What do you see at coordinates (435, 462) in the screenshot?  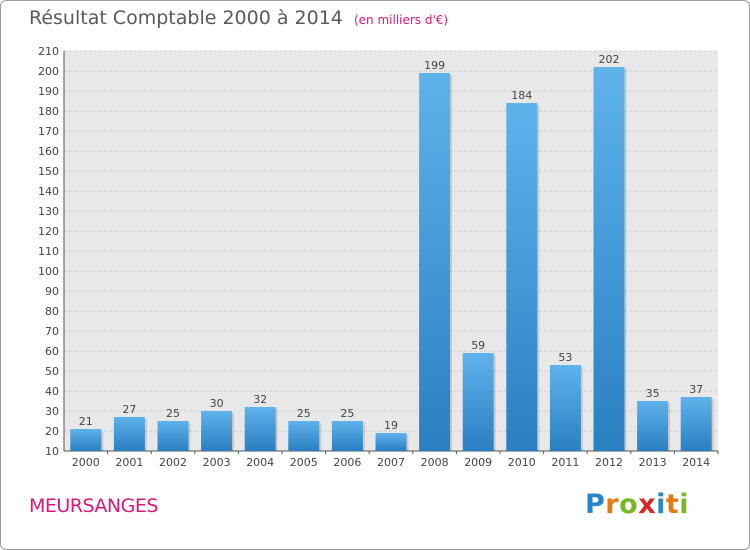 I see `x-tick-label: 2008` at bounding box center [435, 462].